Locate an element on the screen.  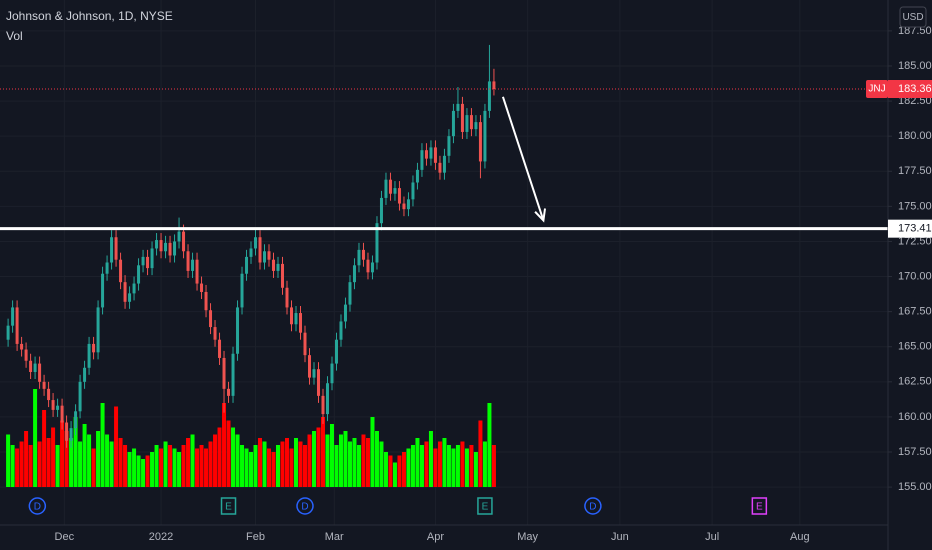
currency: USD is located at coordinates (912, 17).